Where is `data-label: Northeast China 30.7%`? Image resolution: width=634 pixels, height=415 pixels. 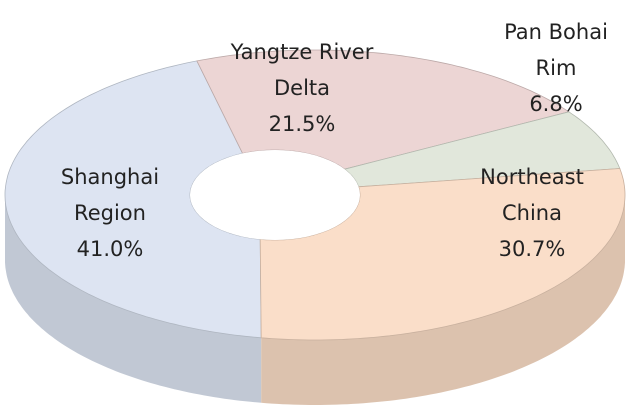 data-label: Northeast China 30.7% is located at coordinates (532, 213).